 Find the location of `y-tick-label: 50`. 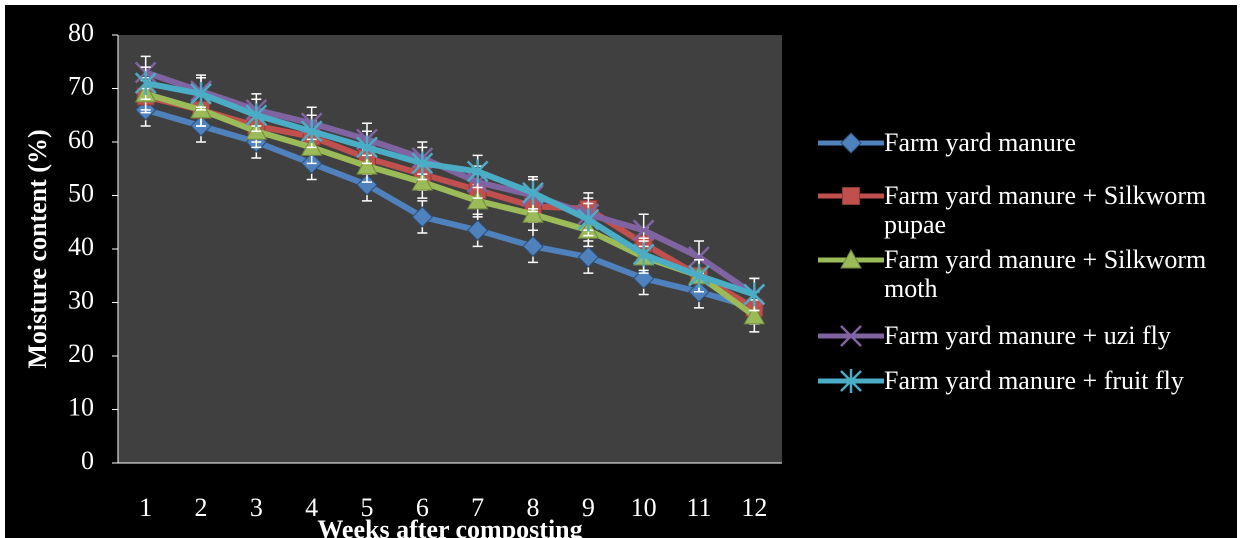

y-tick-label: 50 is located at coordinates (81, 192).